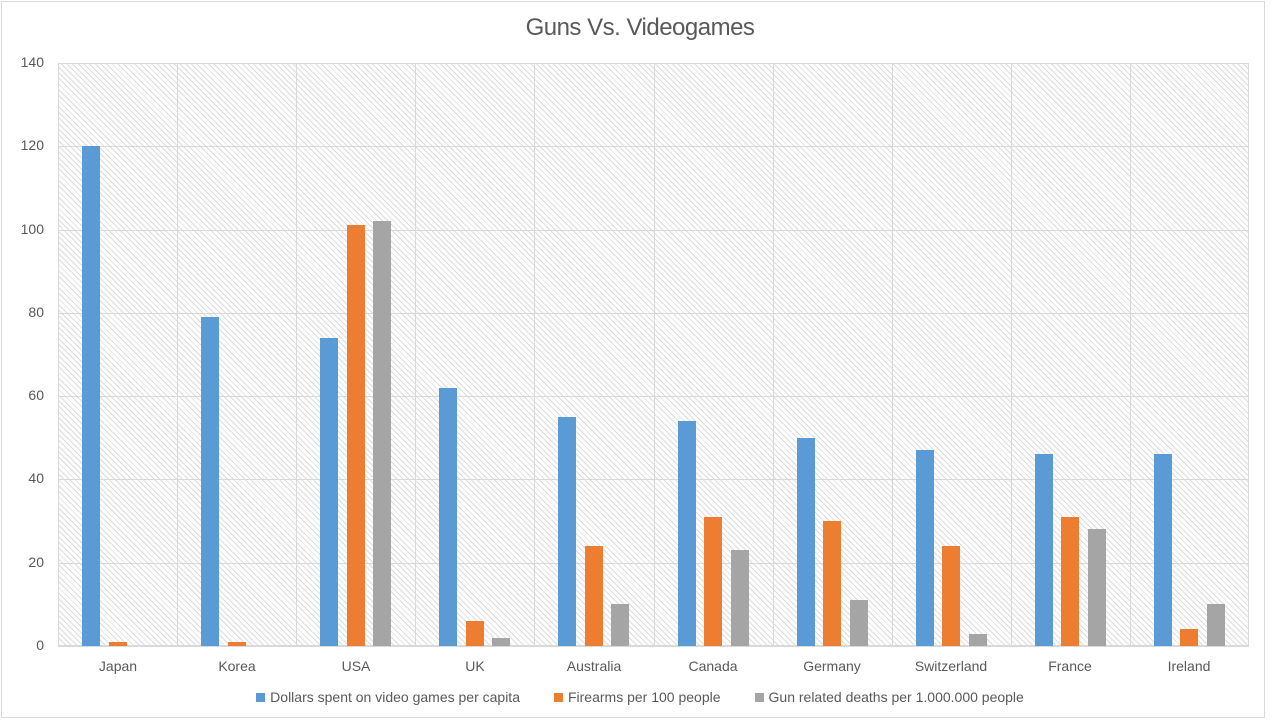  I want to click on x-tick-label: Japan, so click(118, 666).